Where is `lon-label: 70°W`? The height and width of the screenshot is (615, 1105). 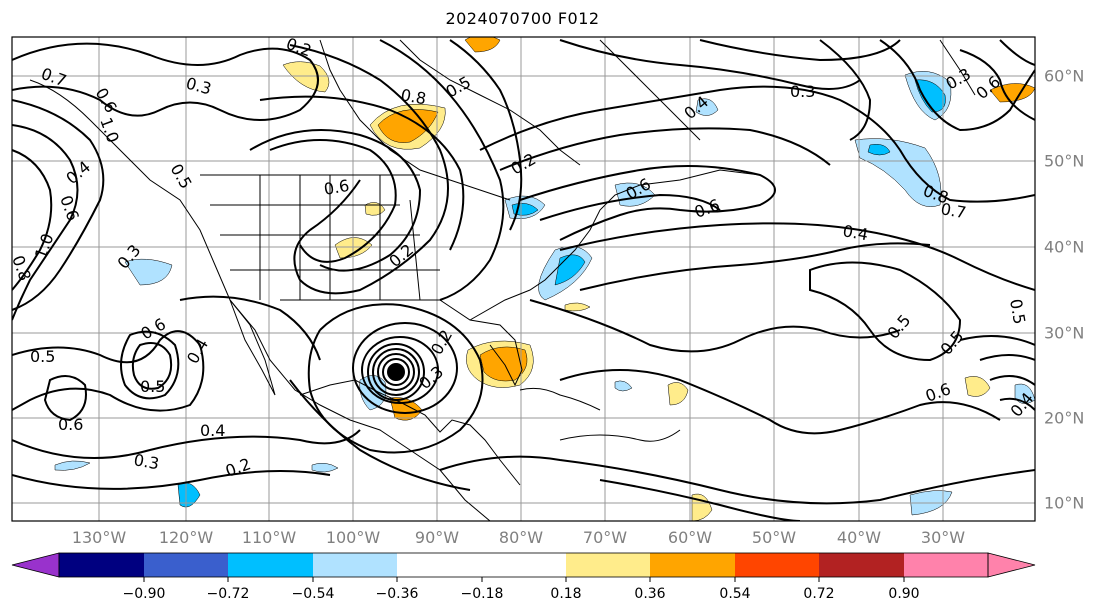
lon-label: 70°W is located at coordinates (605, 537).